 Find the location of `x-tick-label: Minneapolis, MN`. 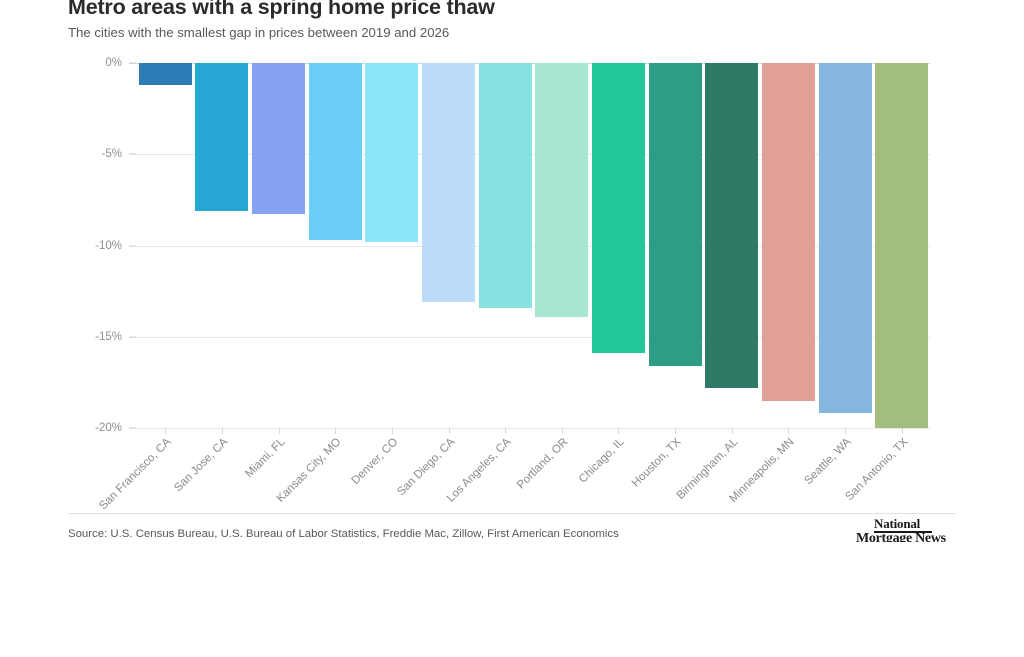

x-tick-label: Minneapolis, MN is located at coordinates (762, 471).